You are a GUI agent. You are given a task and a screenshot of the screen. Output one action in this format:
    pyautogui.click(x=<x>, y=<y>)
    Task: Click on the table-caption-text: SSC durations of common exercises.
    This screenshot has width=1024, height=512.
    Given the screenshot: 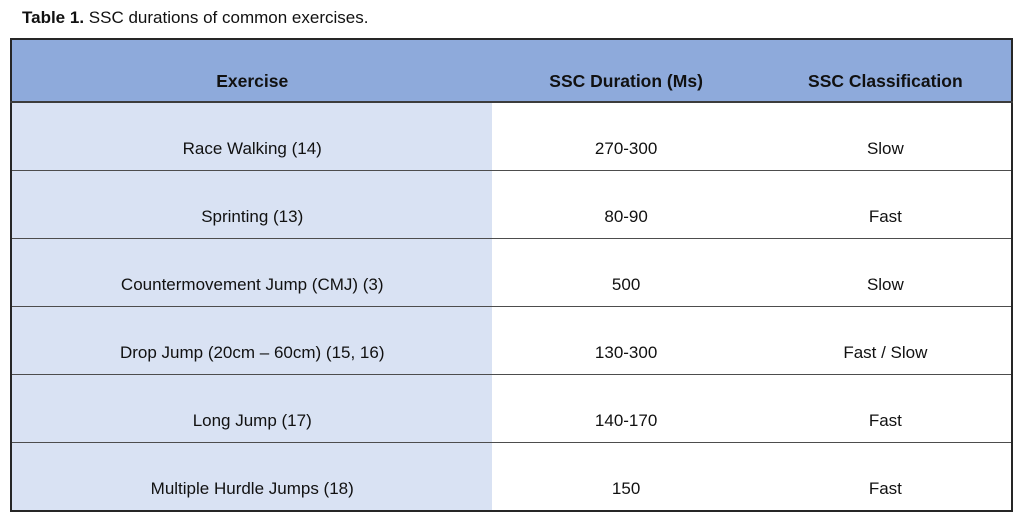 What is the action you would take?
    pyautogui.click(x=226, y=17)
    